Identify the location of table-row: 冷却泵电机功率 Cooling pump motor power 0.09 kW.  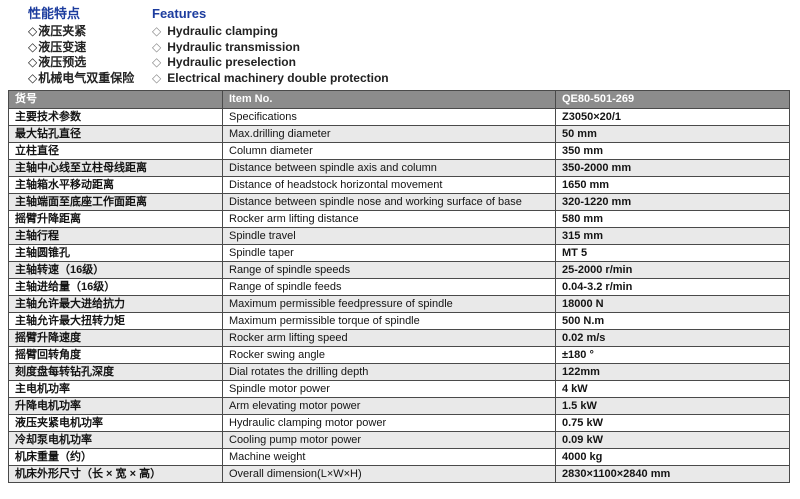
(399, 440).